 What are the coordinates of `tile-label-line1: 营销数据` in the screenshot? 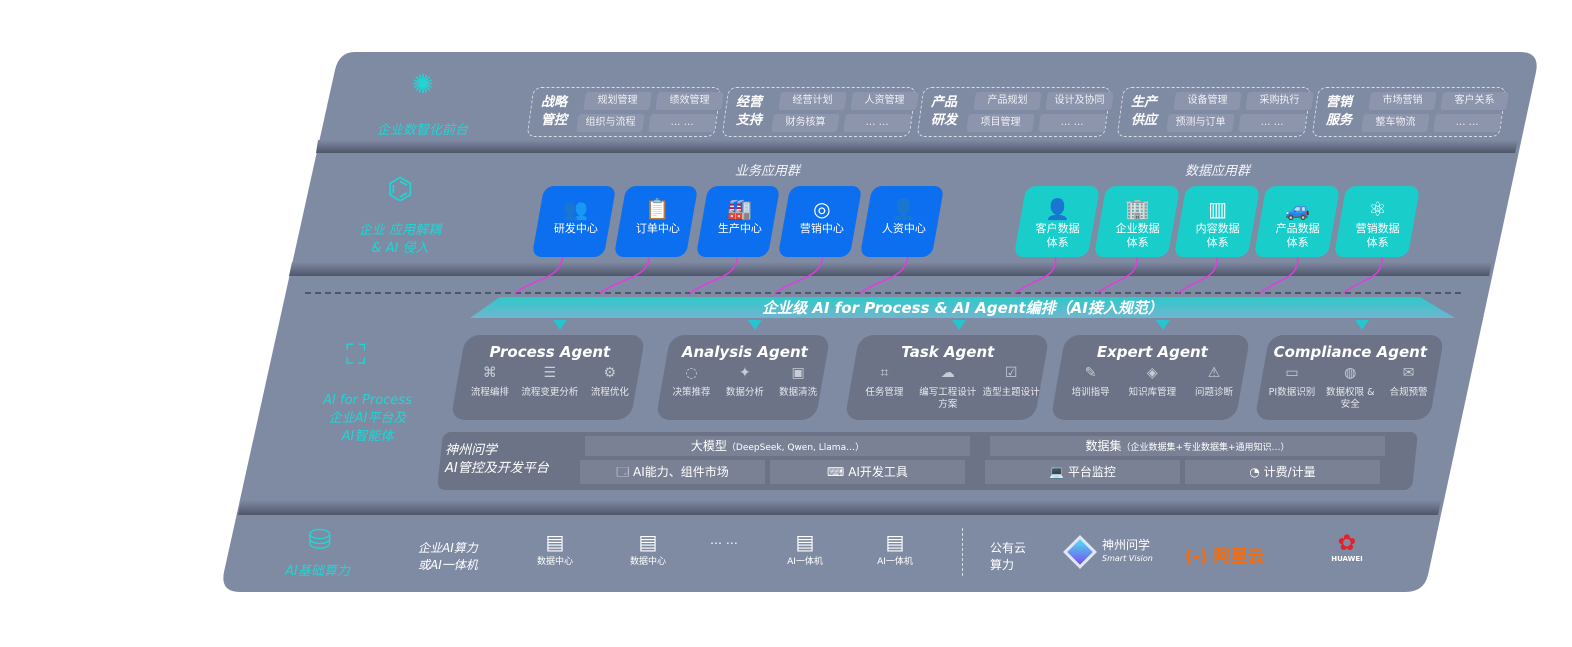 It's located at (1377, 228).